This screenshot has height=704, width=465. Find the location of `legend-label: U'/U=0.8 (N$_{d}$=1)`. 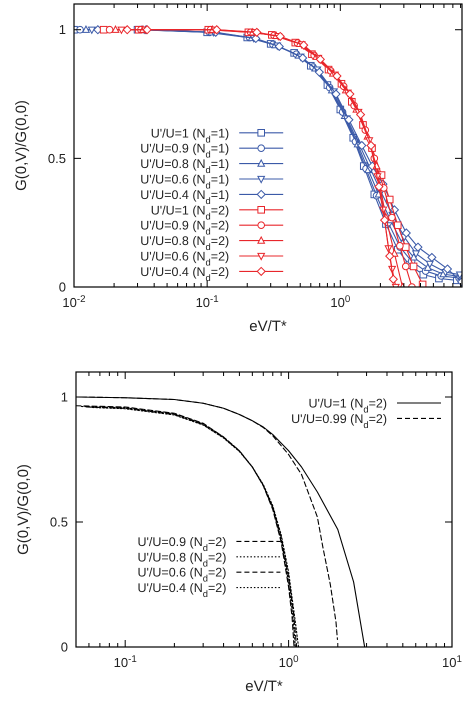

legend-label: U'/U=0.8 (N$_{d}$=1) is located at coordinates (185, 166).